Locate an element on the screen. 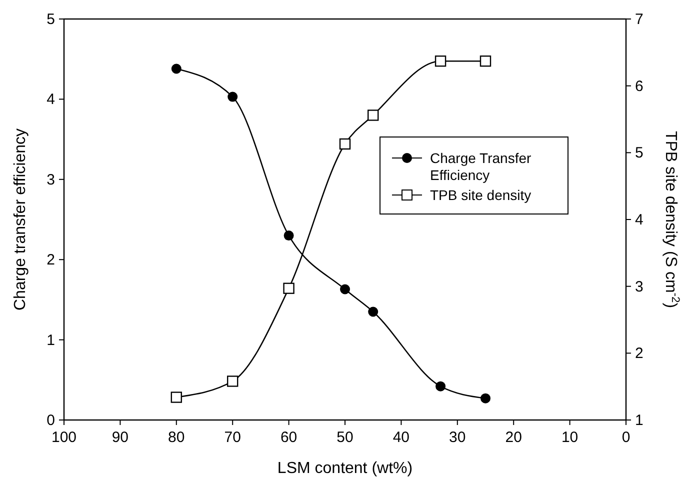 The image size is (686, 485). y-tick-label: 1 is located at coordinates (50, 340).